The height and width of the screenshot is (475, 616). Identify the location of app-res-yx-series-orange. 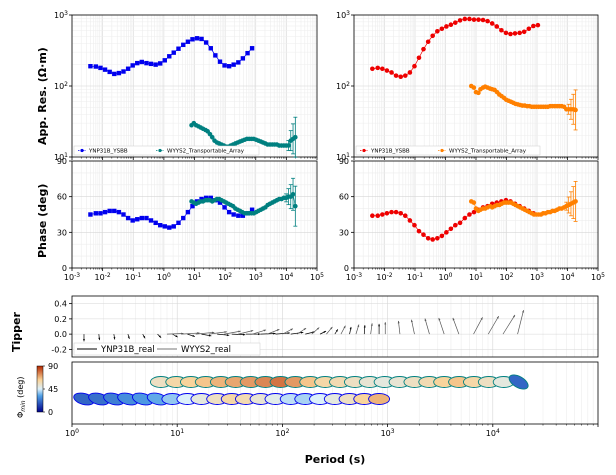
(523, 107).